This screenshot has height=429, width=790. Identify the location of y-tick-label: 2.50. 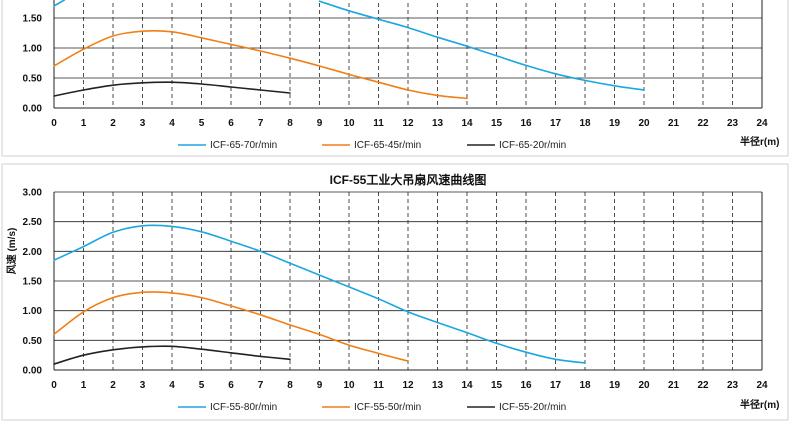
(33, 222).